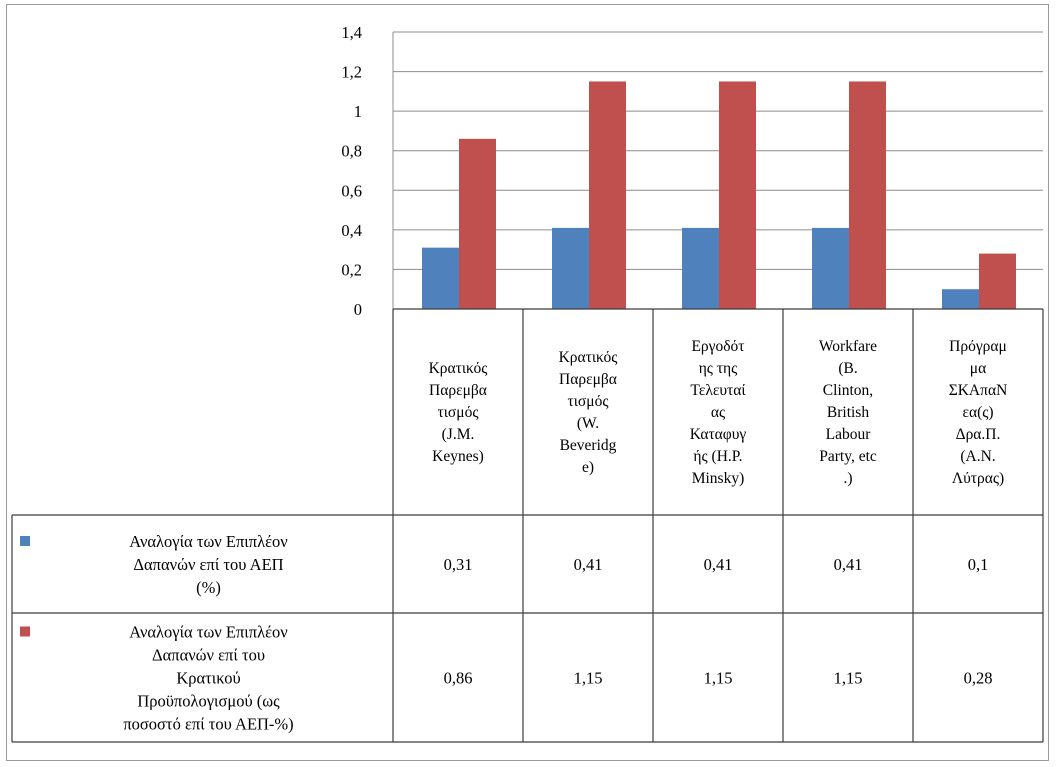  I want to click on legend-label-line: (%), so click(208, 587).